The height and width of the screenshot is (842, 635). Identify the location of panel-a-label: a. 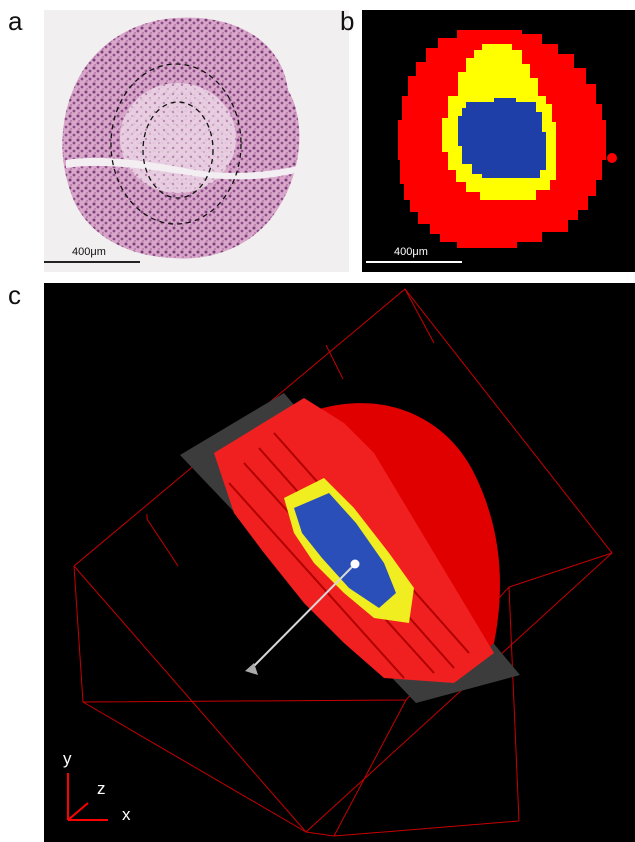
(15, 21).